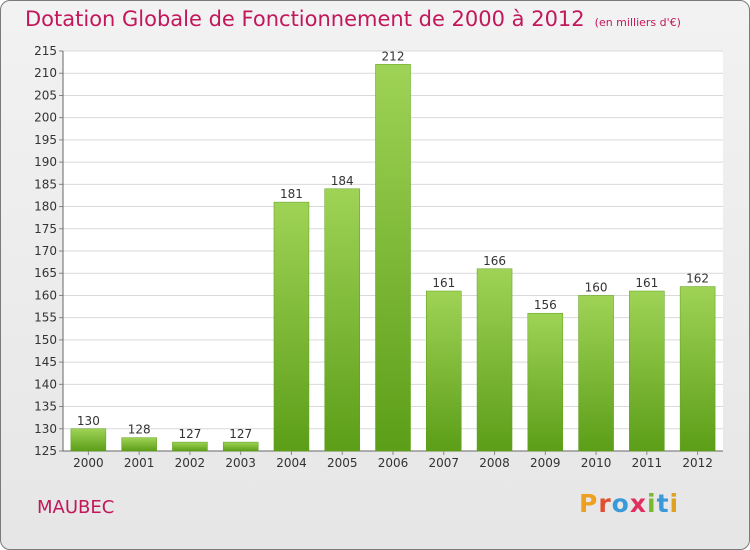 This screenshot has width=750, height=550. I want to click on y-tick-label: 175, so click(45, 229).